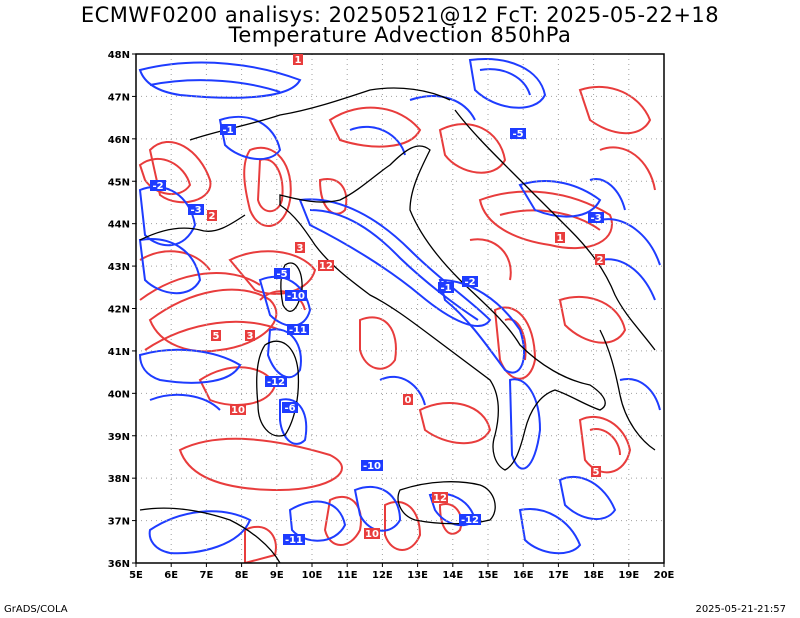 The image size is (800, 618). What do you see at coordinates (593, 575) in the screenshot?
I see `lon-label: 18E` at bounding box center [593, 575].